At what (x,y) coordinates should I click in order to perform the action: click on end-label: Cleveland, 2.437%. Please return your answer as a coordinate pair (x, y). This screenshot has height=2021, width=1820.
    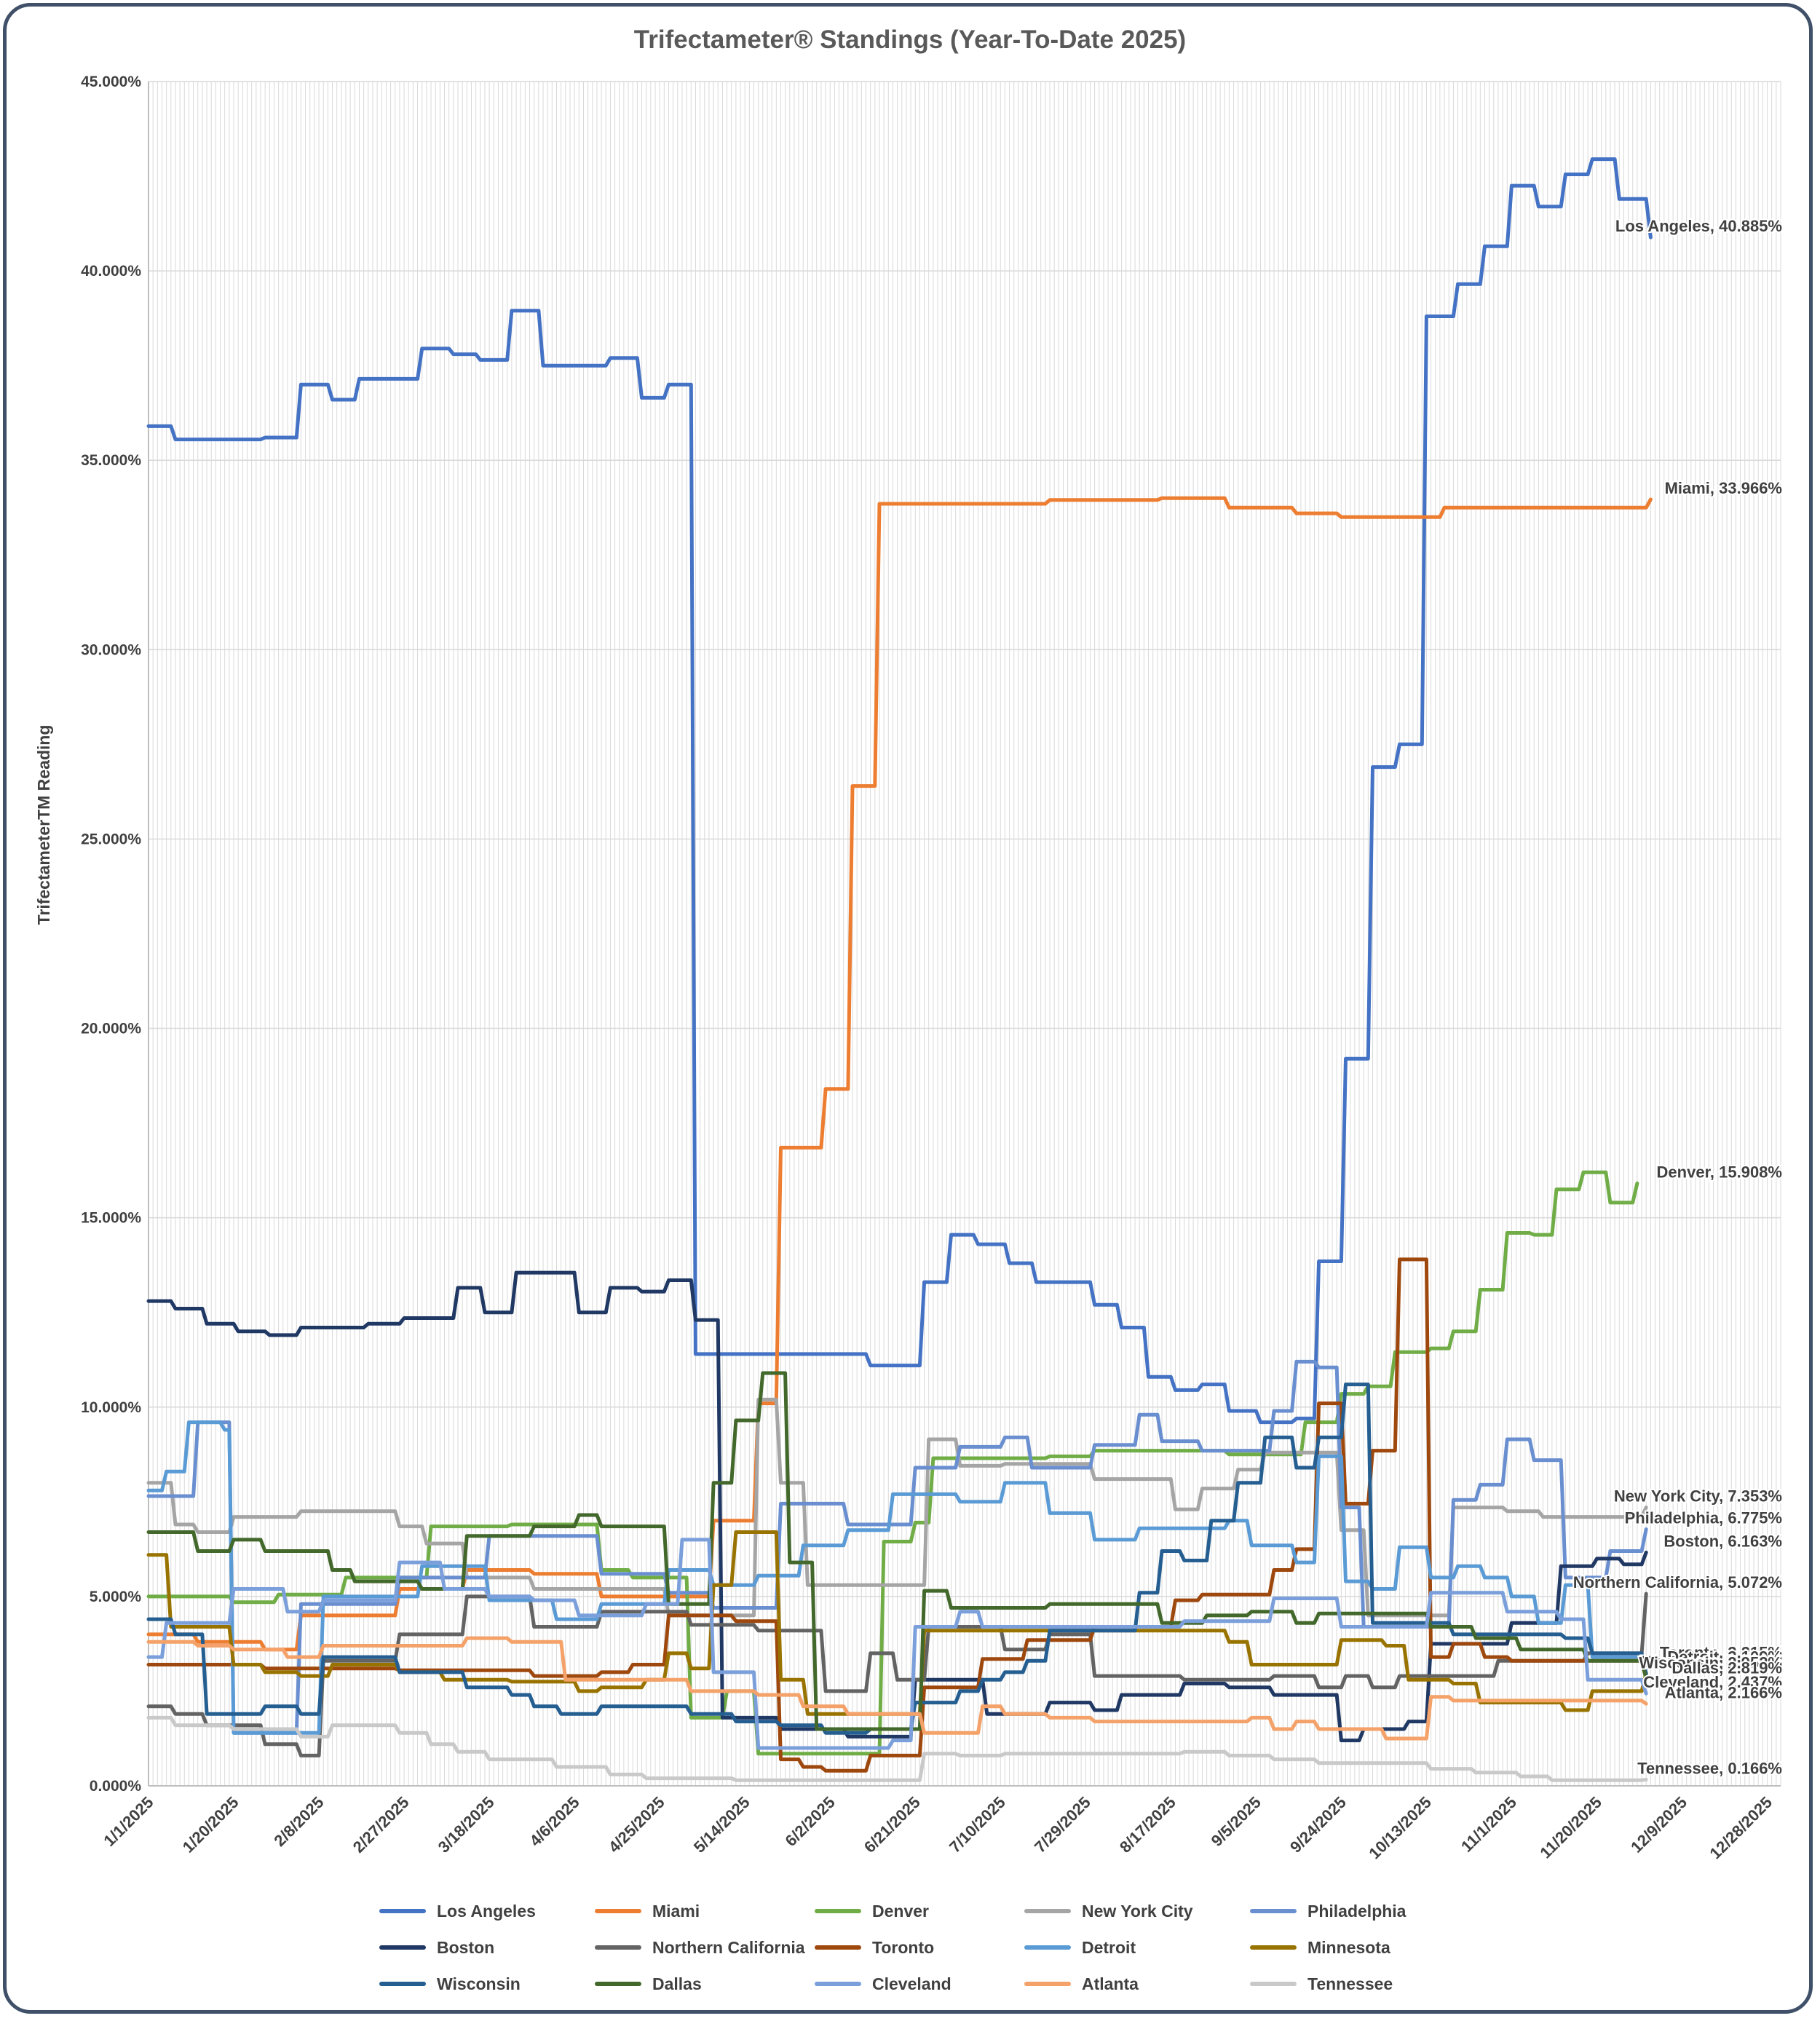
    Looking at the image, I should click on (1712, 1682).